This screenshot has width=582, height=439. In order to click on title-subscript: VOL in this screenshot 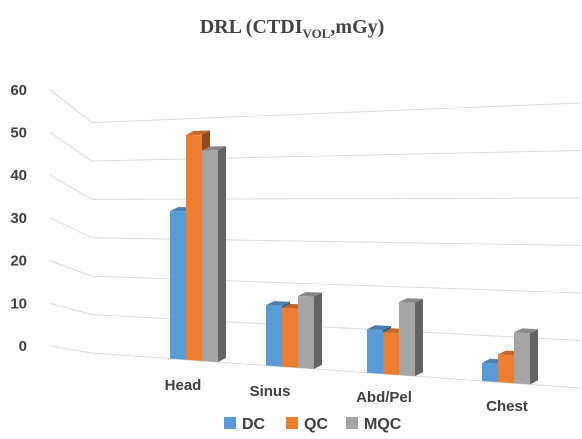, I will do `click(316, 33)`.